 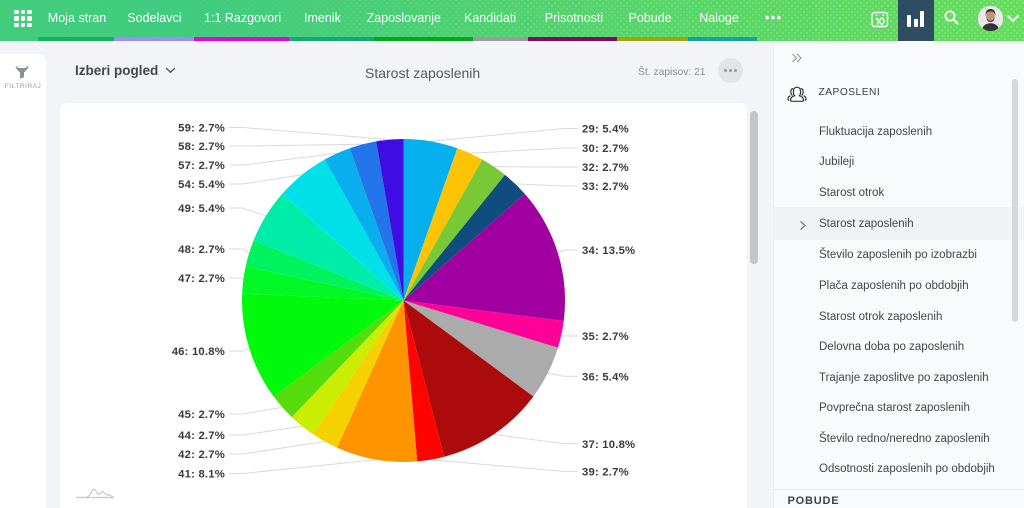 What do you see at coordinates (605, 337) in the screenshot?
I see `svg-text: 35: 2.7%` at bounding box center [605, 337].